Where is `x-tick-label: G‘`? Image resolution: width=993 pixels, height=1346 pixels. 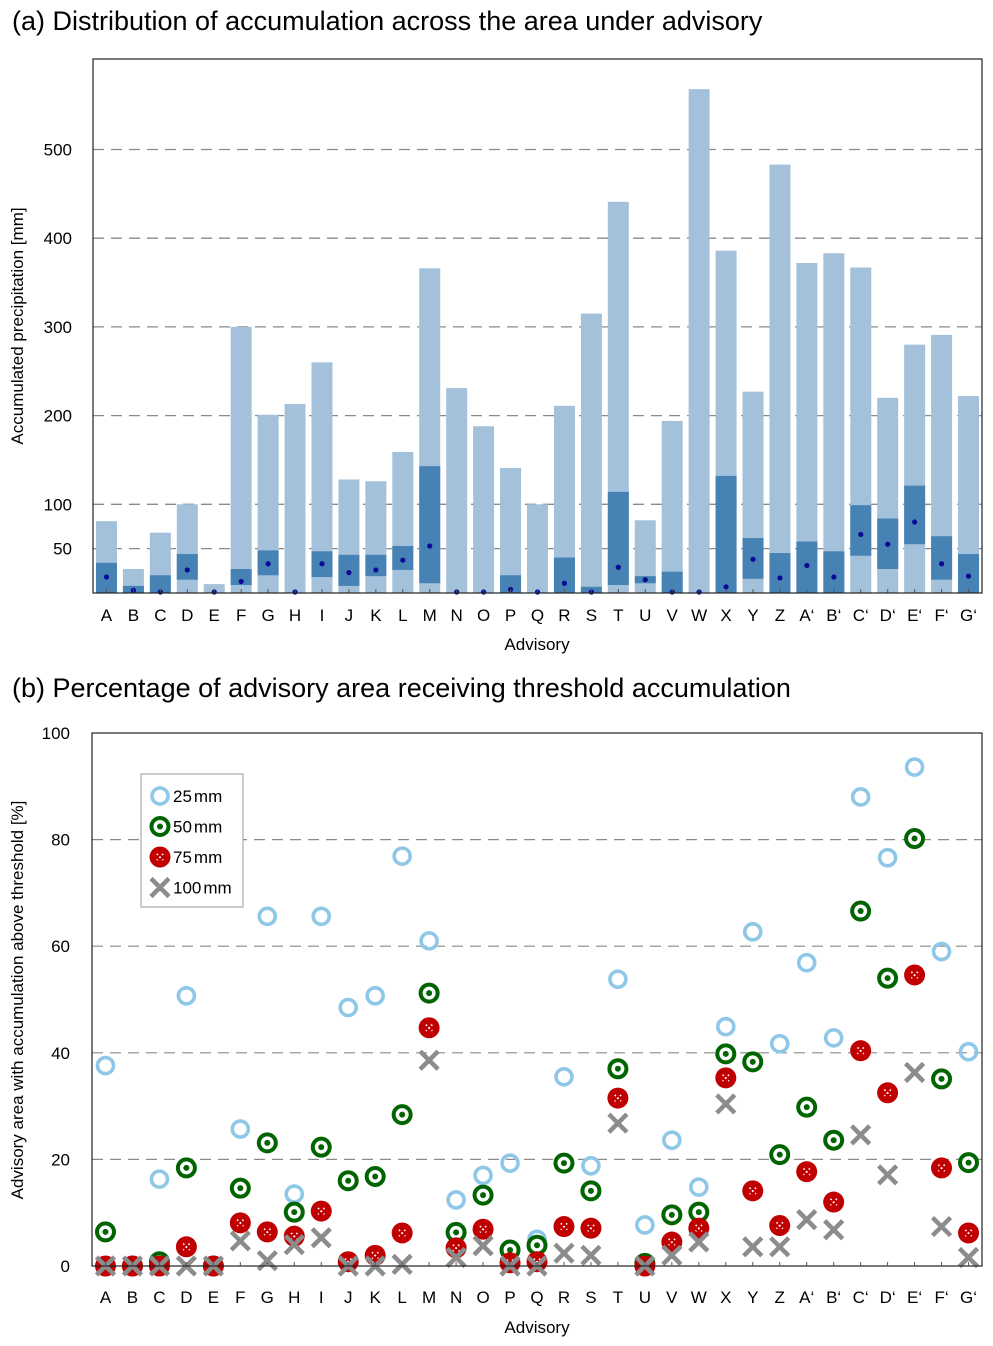 x-tick-label: G‘ is located at coordinates (968, 1297).